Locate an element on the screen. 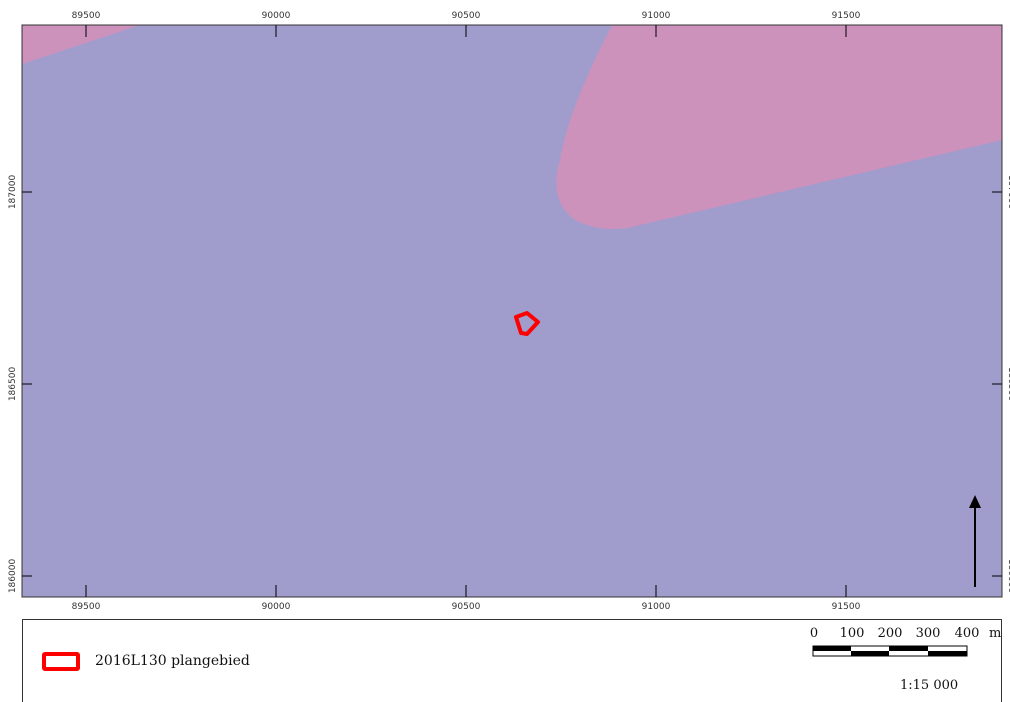 This screenshot has height=702, width=1010. y-tick-left-label: 187000 is located at coordinates (13, 192).